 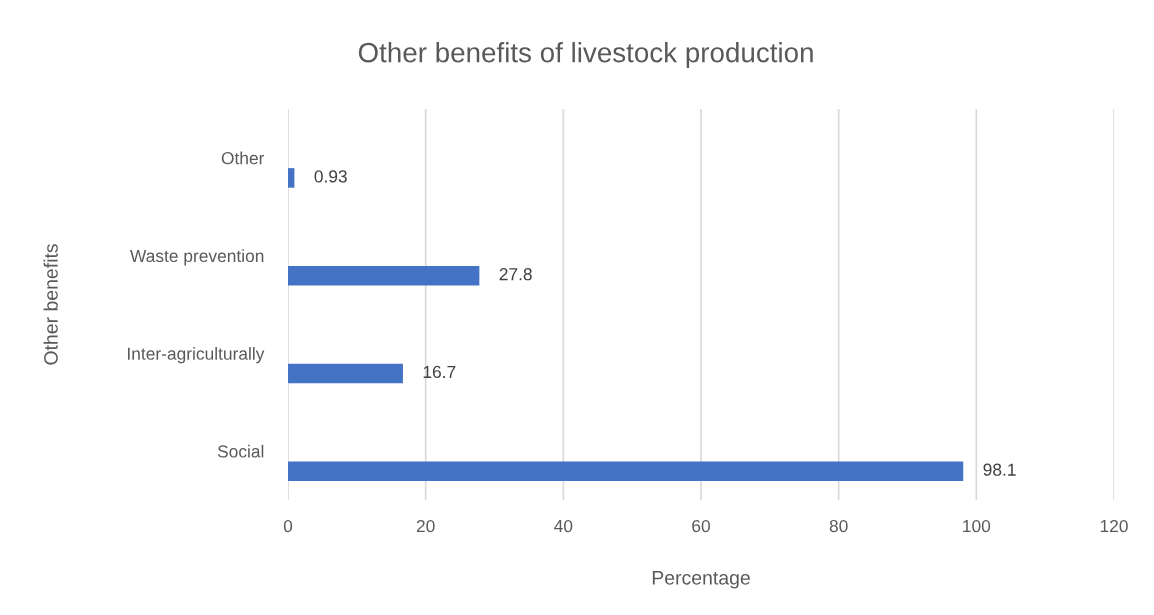 I want to click on data-label: 27.8, so click(x=515, y=274).